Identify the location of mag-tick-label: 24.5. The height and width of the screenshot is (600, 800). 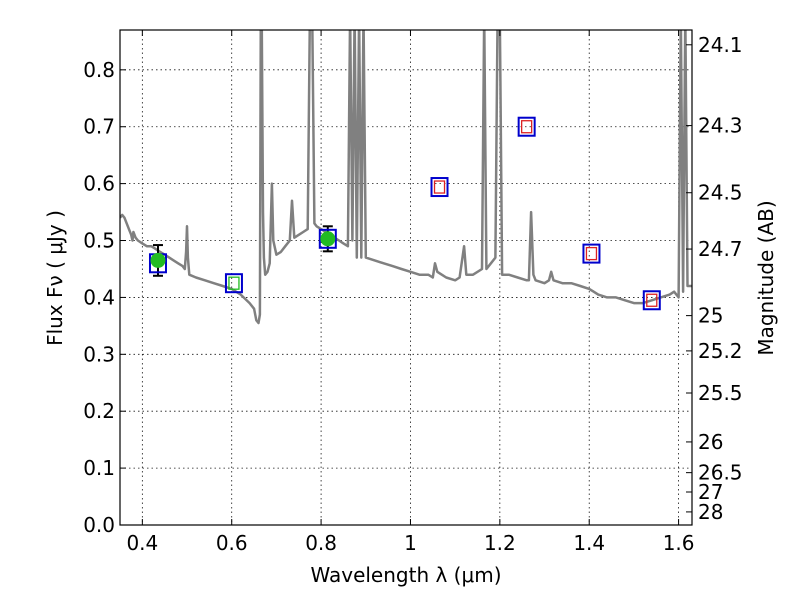
(720, 193).